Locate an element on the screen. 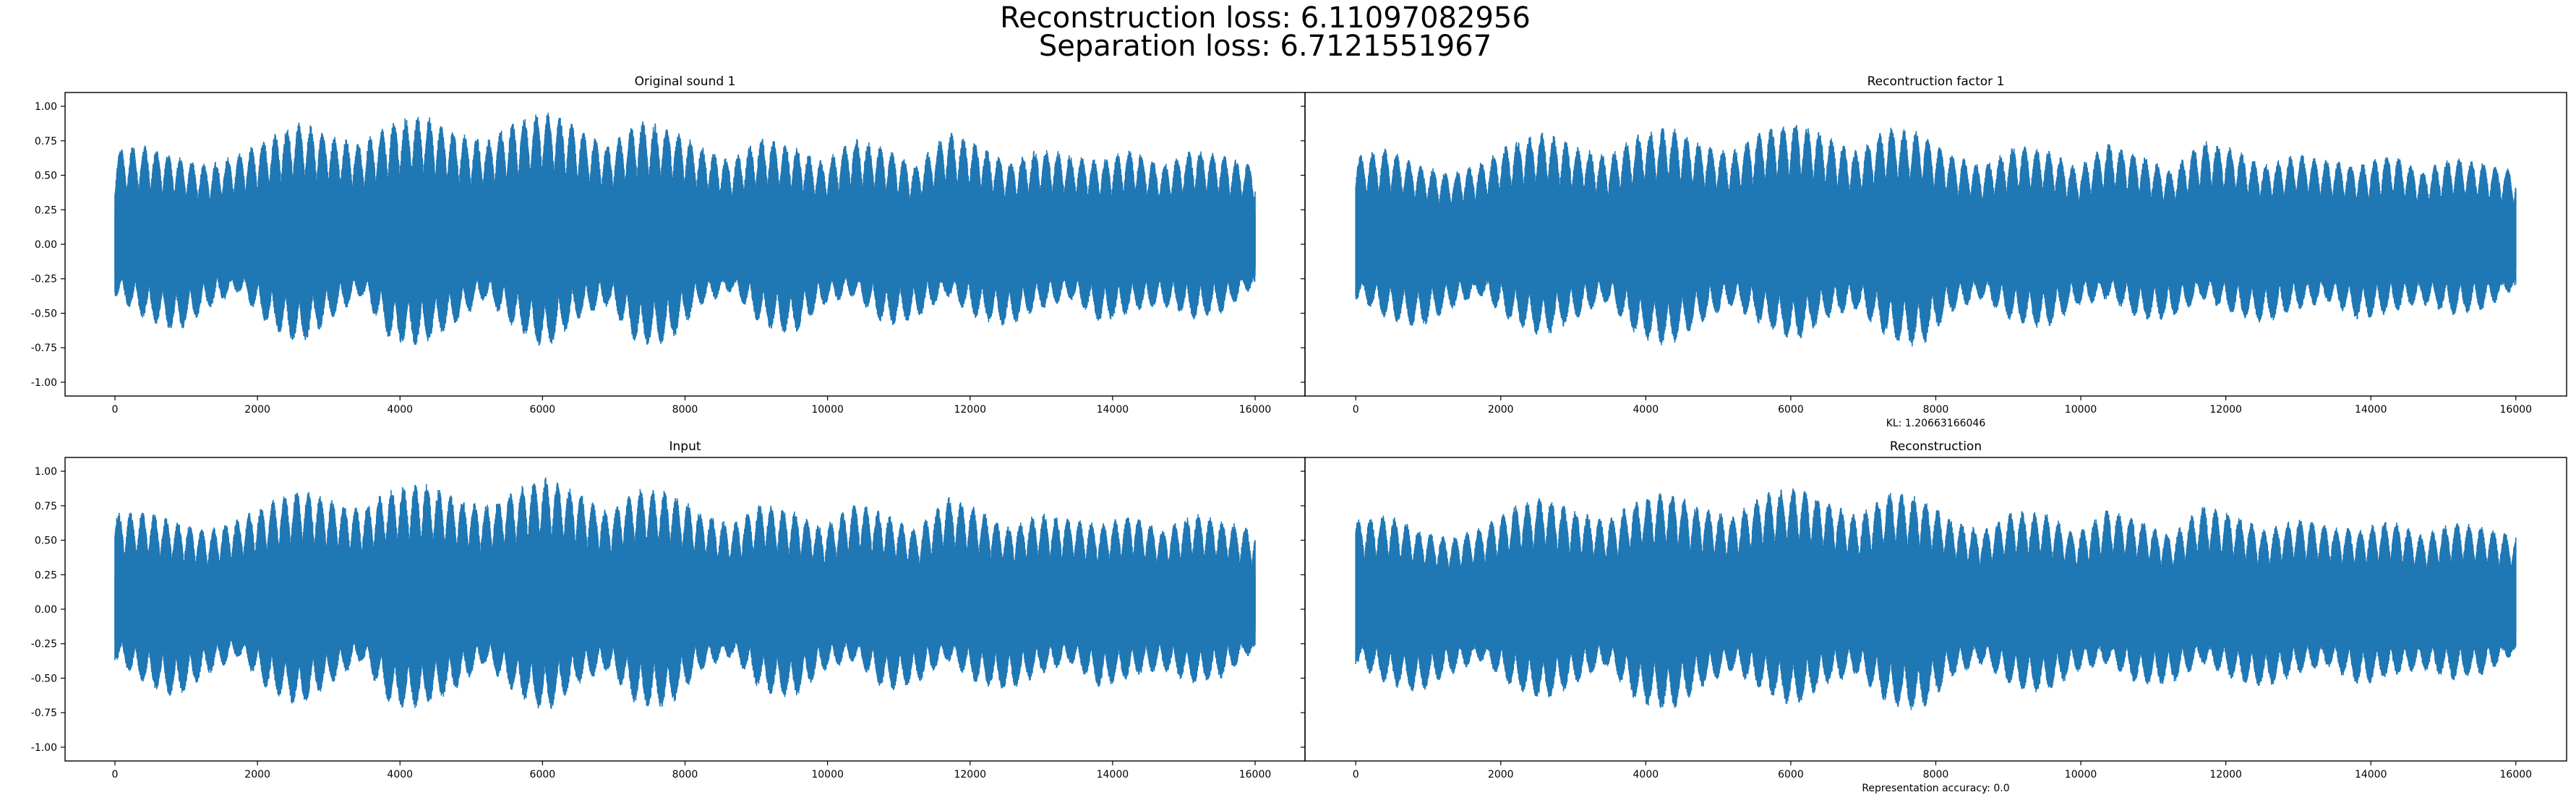  x-axis-label: KL: 1.20663166046 is located at coordinates (1936, 424).